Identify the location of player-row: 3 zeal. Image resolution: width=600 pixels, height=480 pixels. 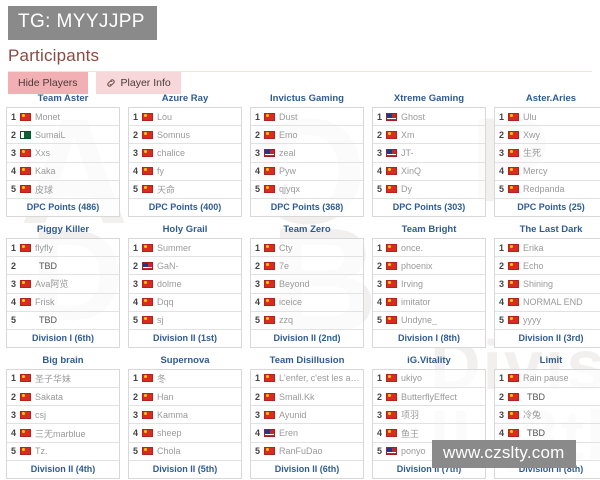
(307, 153).